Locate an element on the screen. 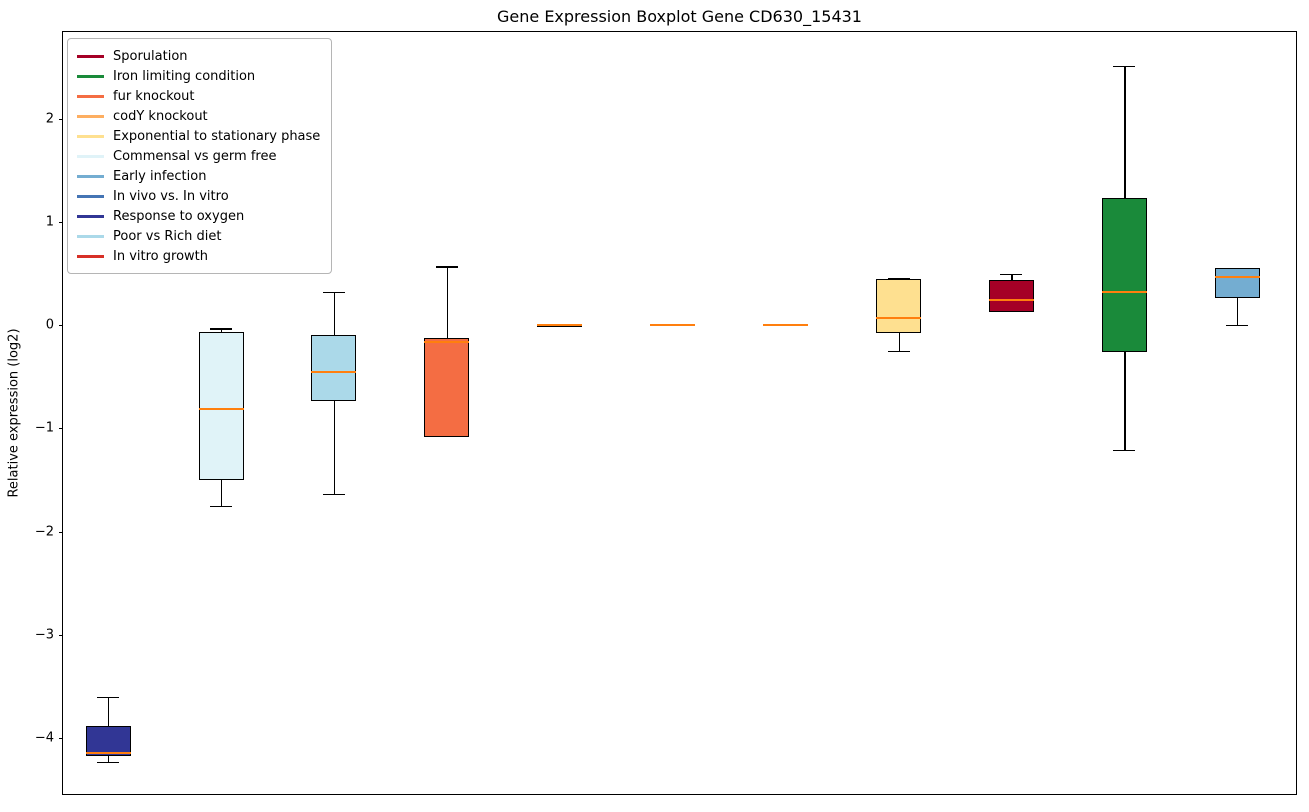 Image resolution: width=1309 pixels, height=812 pixels. y-tick-label: 0 is located at coordinates (49, 325).